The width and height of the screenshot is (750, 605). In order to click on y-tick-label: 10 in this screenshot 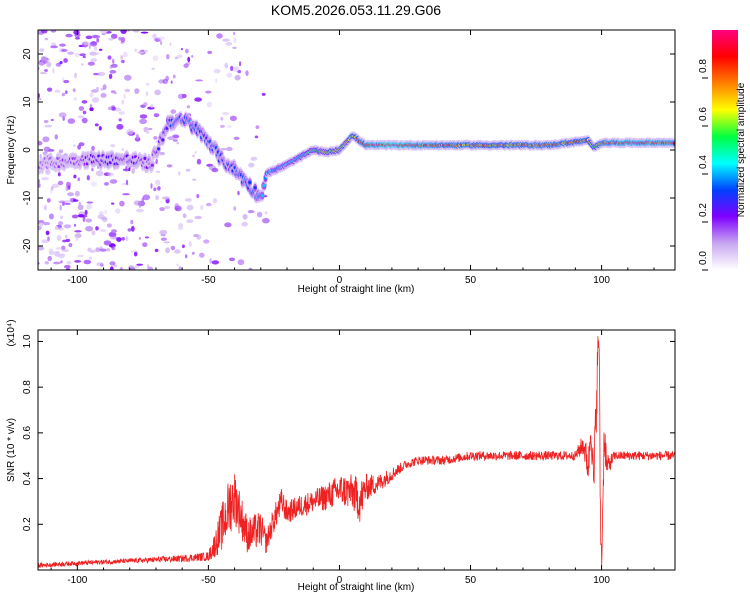, I will do `click(27, 102)`.